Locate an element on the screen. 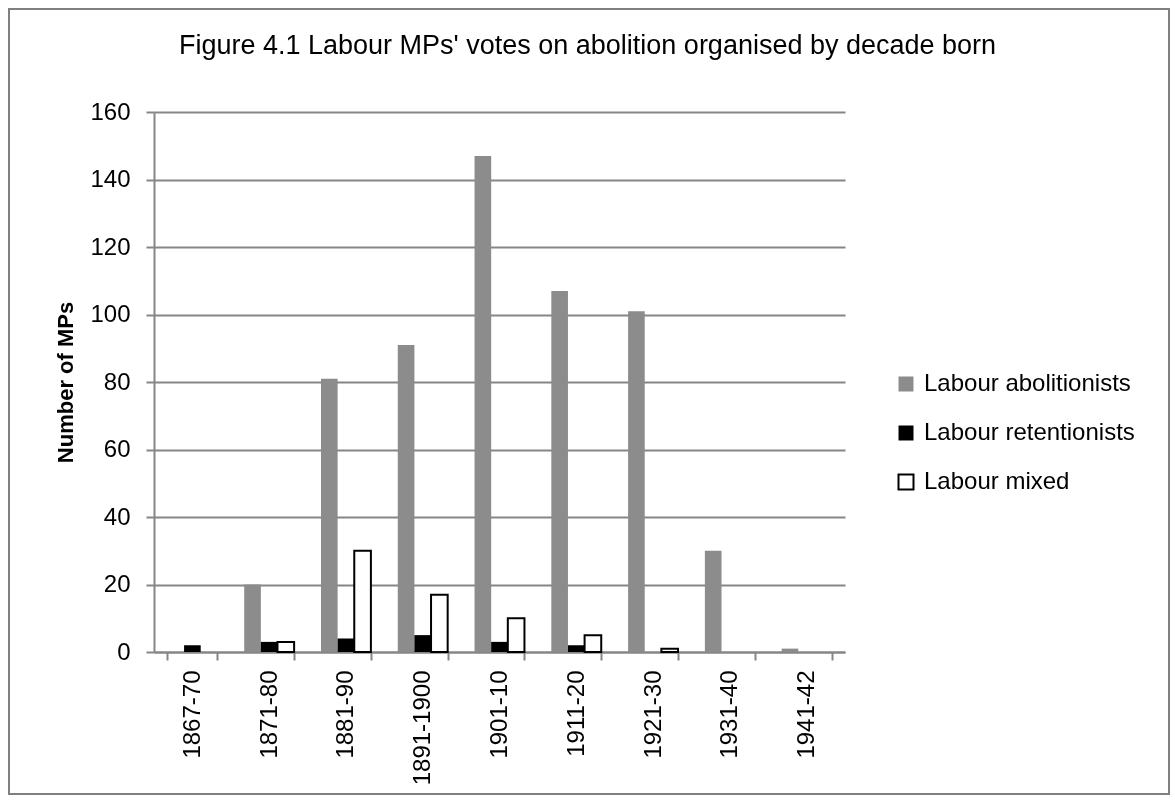 Image resolution: width=1175 pixels, height=801 pixels. x-tick-label: 1921-30 is located at coordinates (652, 714).